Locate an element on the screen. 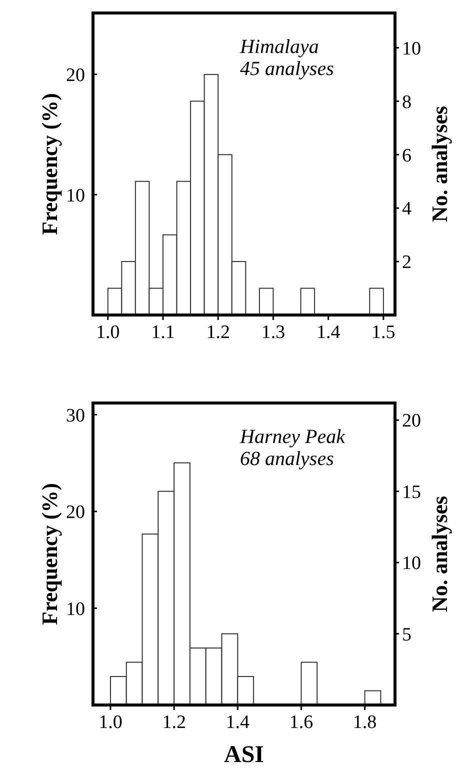 The width and height of the screenshot is (466, 770). annotation: Harney Peak is located at coordinates (292, 437).